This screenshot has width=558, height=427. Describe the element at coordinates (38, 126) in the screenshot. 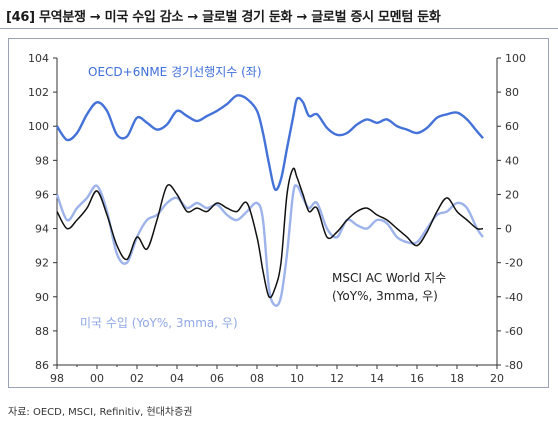

I see `left-tick-label: 100` at that location.